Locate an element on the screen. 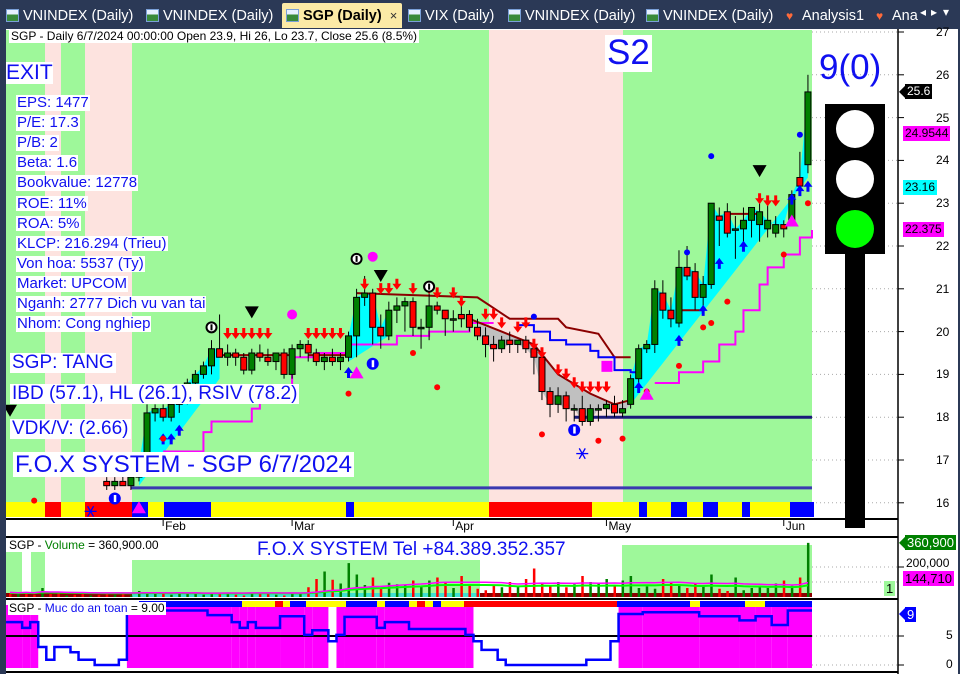  fundamental-item: ROA: 5% is located at coordinates (48, 223).